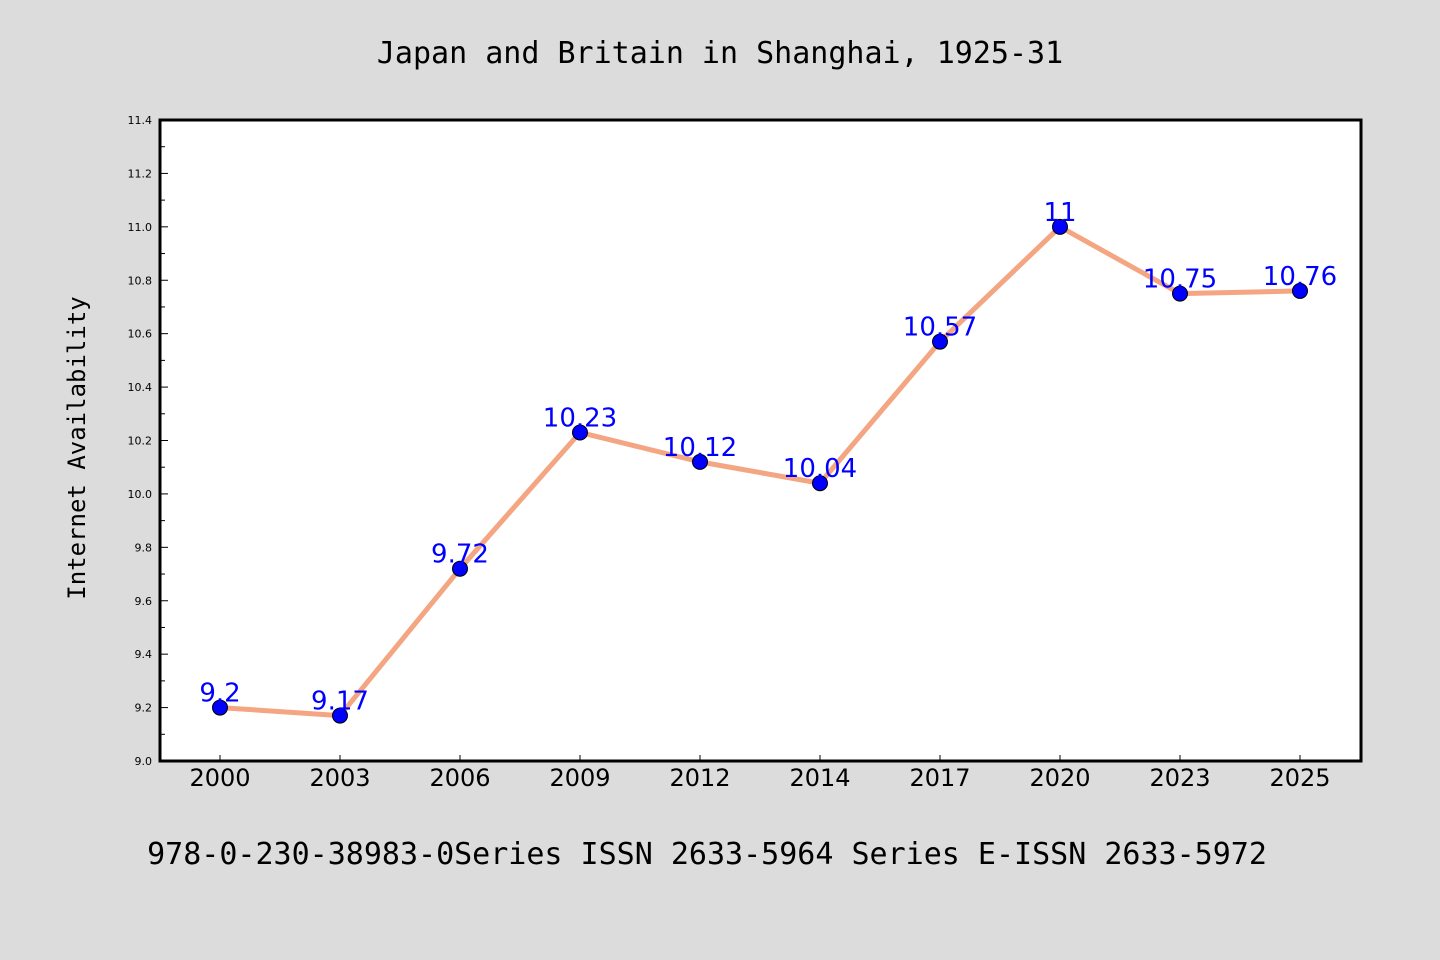 This screenshot has width=1440, height=960. I want to click on x-tick-label: 2003, so click(339, 778).